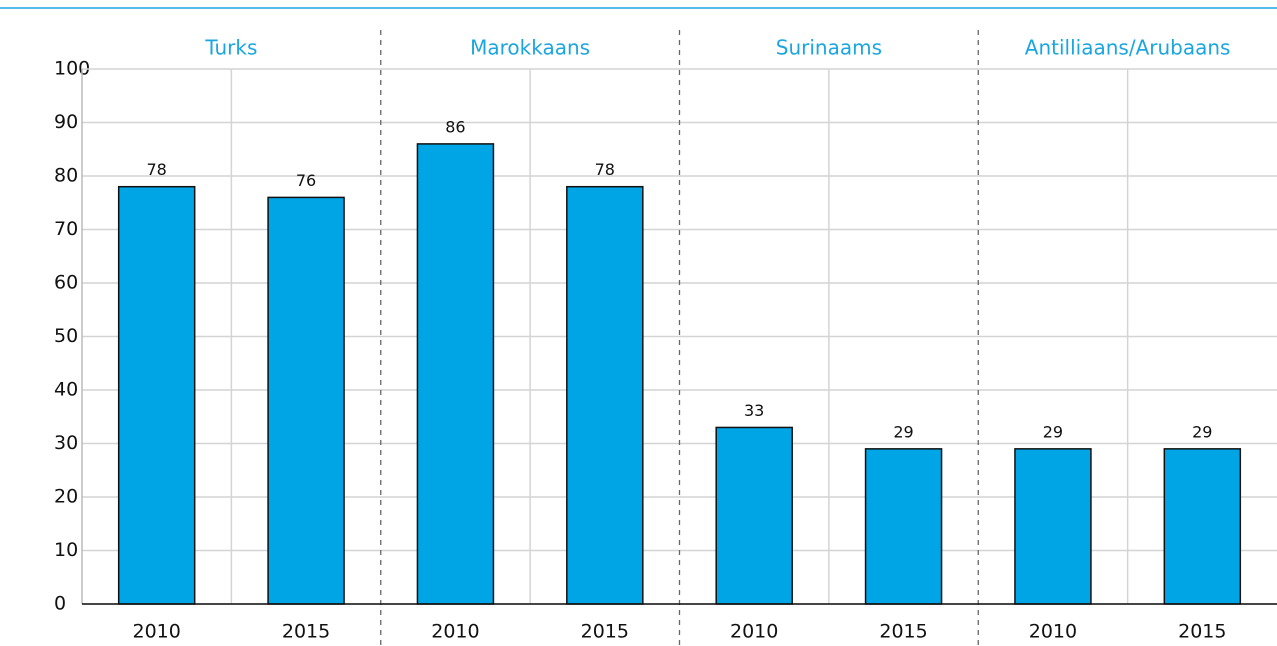  Describe the element at coordinates (754, 410) in the screenshot. I see `value-label: 33` at that location.